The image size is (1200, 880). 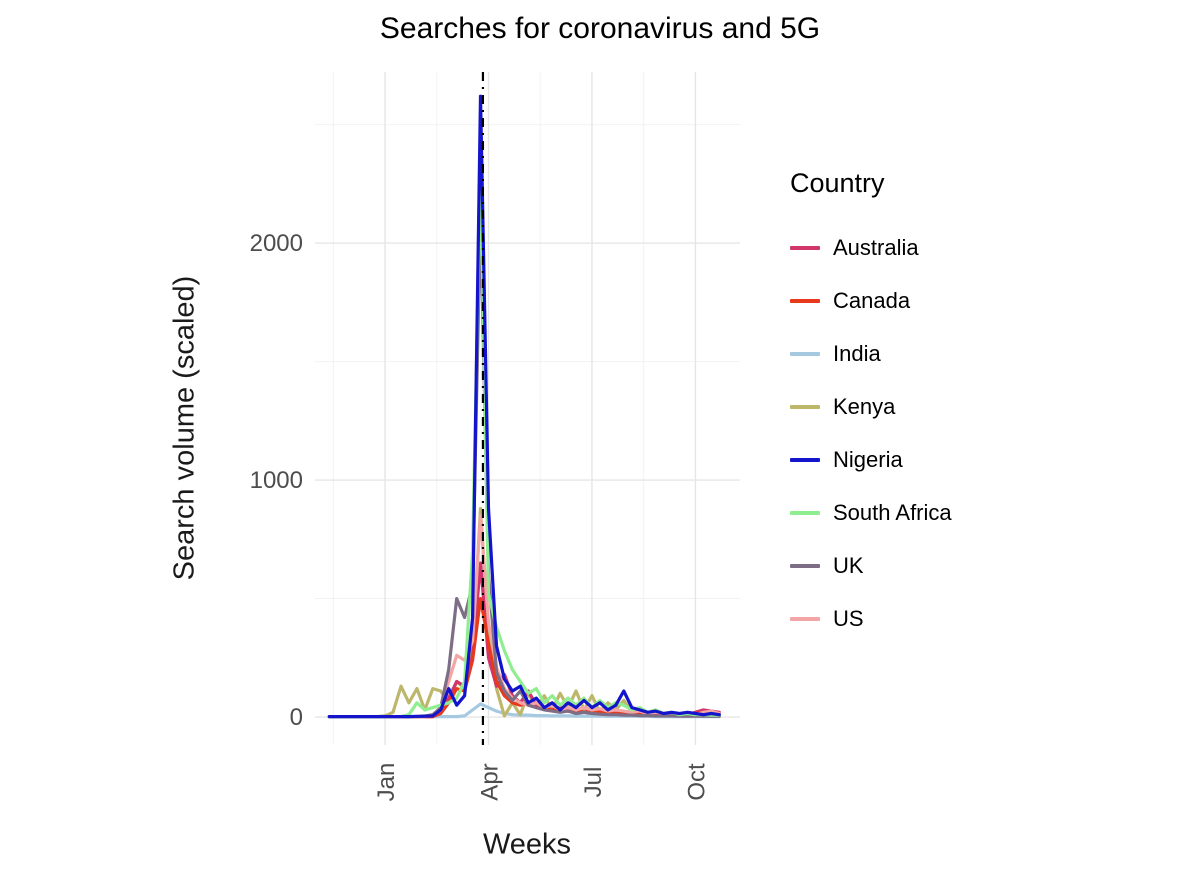 What do you see at coordinates (600, 28) in the screenshot?
I see `chart-title: Searches for coronavirus and 5G` at bounding box center [600, 28].